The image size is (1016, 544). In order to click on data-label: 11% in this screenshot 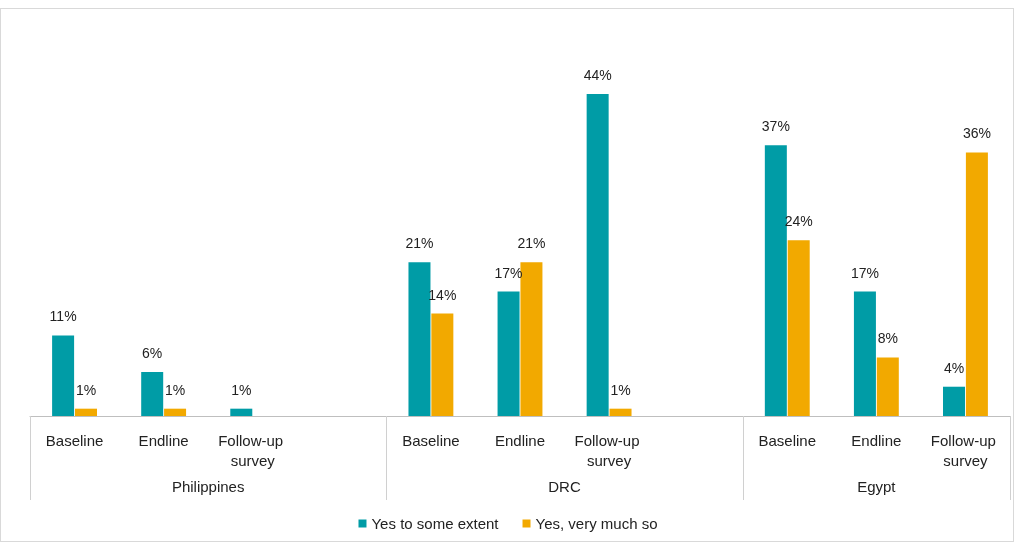, I will do `click(63, 316)`.